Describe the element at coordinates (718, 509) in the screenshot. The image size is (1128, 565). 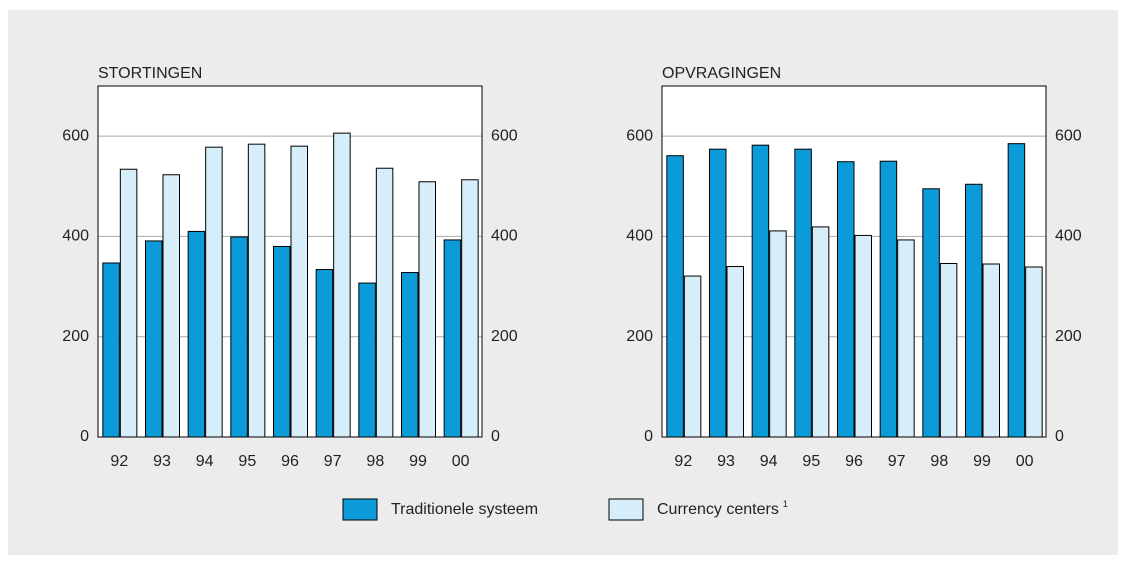
I see `legend-name: Currency centers` at that location.